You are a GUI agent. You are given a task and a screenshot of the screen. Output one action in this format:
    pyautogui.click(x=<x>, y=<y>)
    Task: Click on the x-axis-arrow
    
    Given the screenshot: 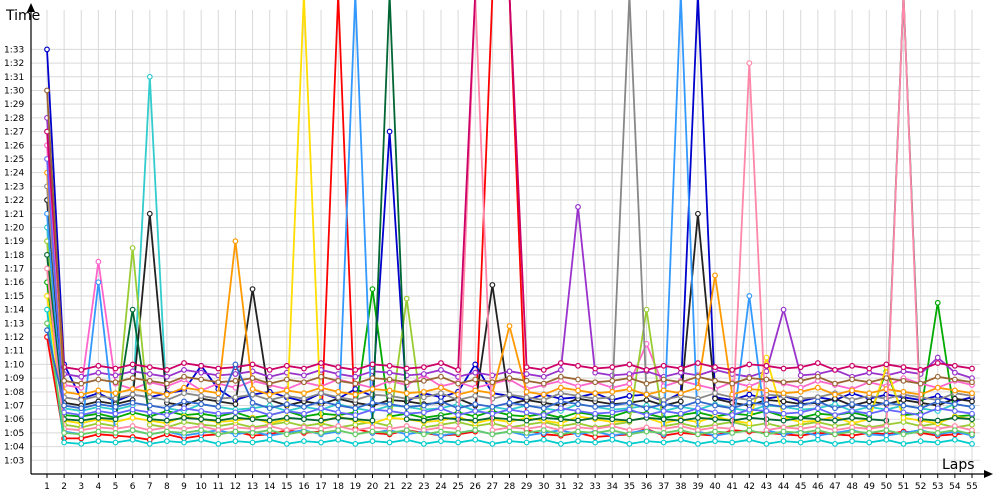 What is the action you would take?
    pyautogui.click(x=988, y=474)
    